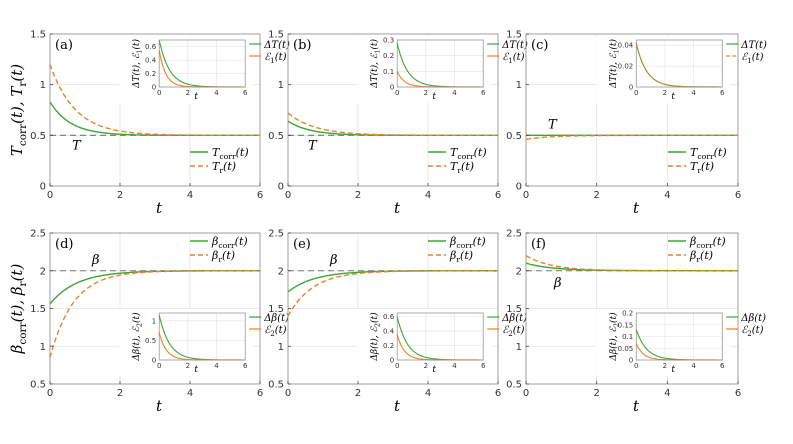 The width and height of the screenshot is (793, 444). What do you see at coordinates (276, 45) in the screenshot?
I see `inset-legend-label: ΔT(t)` at bounding box center [276, 45].